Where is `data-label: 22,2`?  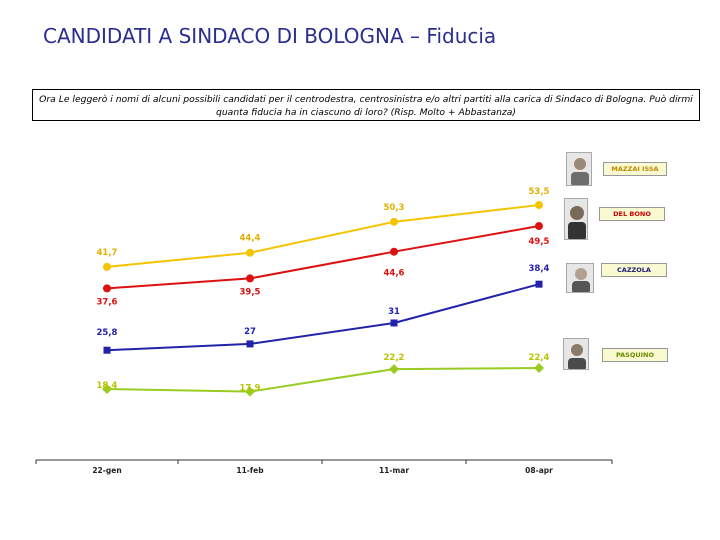 data-label: 22,2 is located at coordinates (394, 358).